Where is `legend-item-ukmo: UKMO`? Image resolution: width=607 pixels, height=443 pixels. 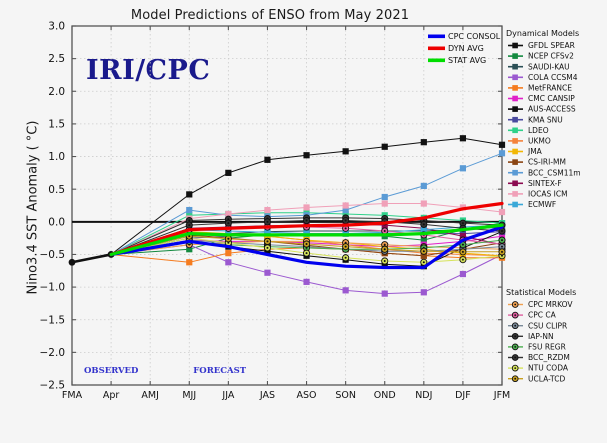 legend-item-ukmo: UKMO is located at coordinates (529, 141).